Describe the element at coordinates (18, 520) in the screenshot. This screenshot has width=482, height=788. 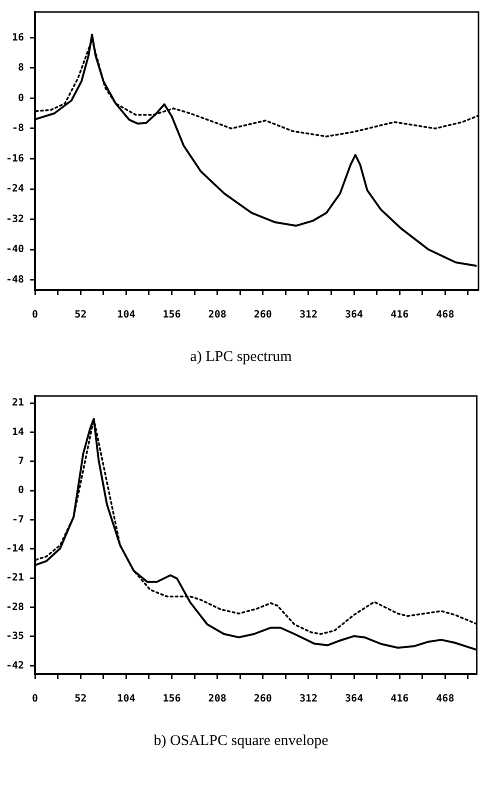
I see `y-tick-label: -7` at that location.